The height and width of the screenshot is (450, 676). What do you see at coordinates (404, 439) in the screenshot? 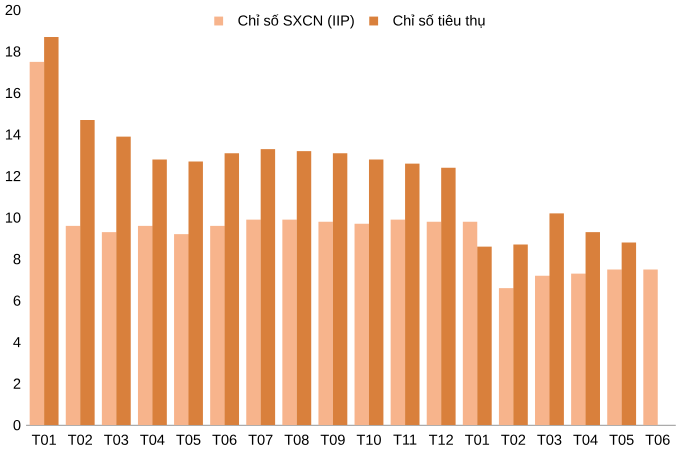
I see `x-tick-label: T11` at bounding box center [404, 439].